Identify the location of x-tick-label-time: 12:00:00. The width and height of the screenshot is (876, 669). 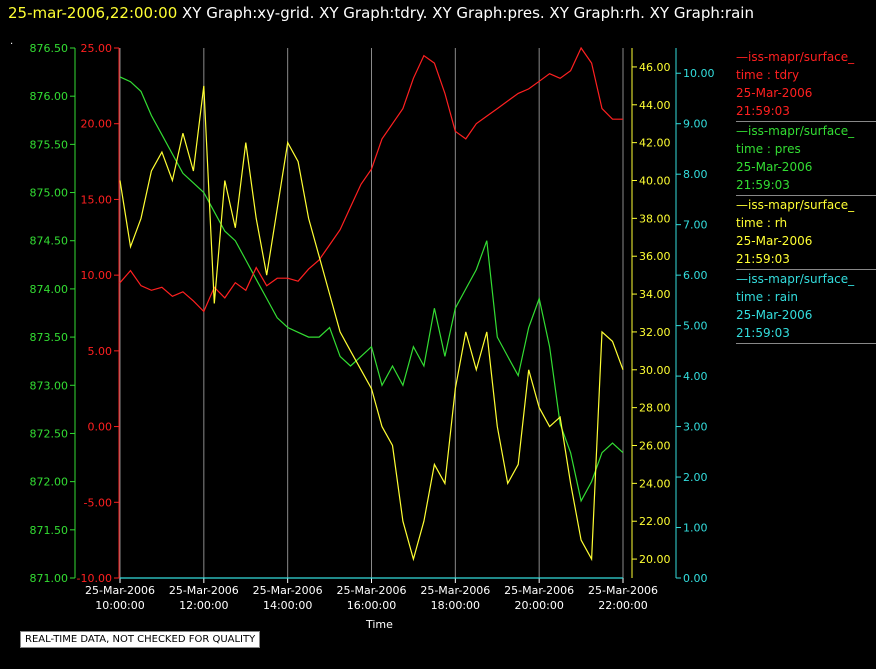
(203, 605).